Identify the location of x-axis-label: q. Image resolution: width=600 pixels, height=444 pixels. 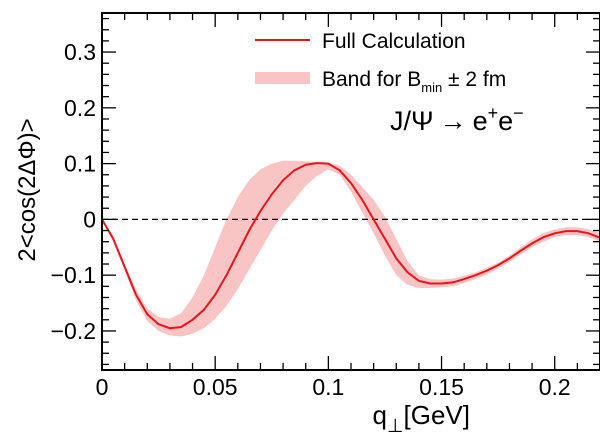
(379, 415).